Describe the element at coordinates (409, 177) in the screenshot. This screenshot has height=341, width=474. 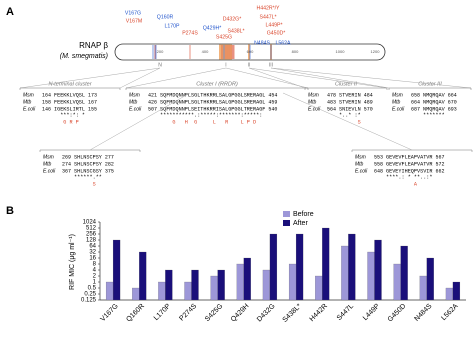
I see `conservation: ****.: * **..:*` at that location.